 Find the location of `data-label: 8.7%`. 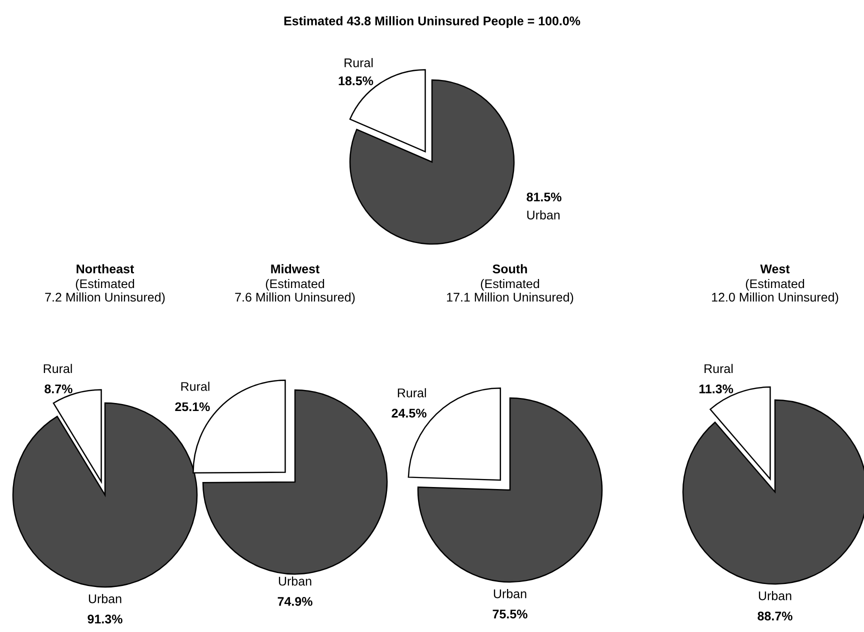

data-label: 8.7% is located at coordinates (58, 389).